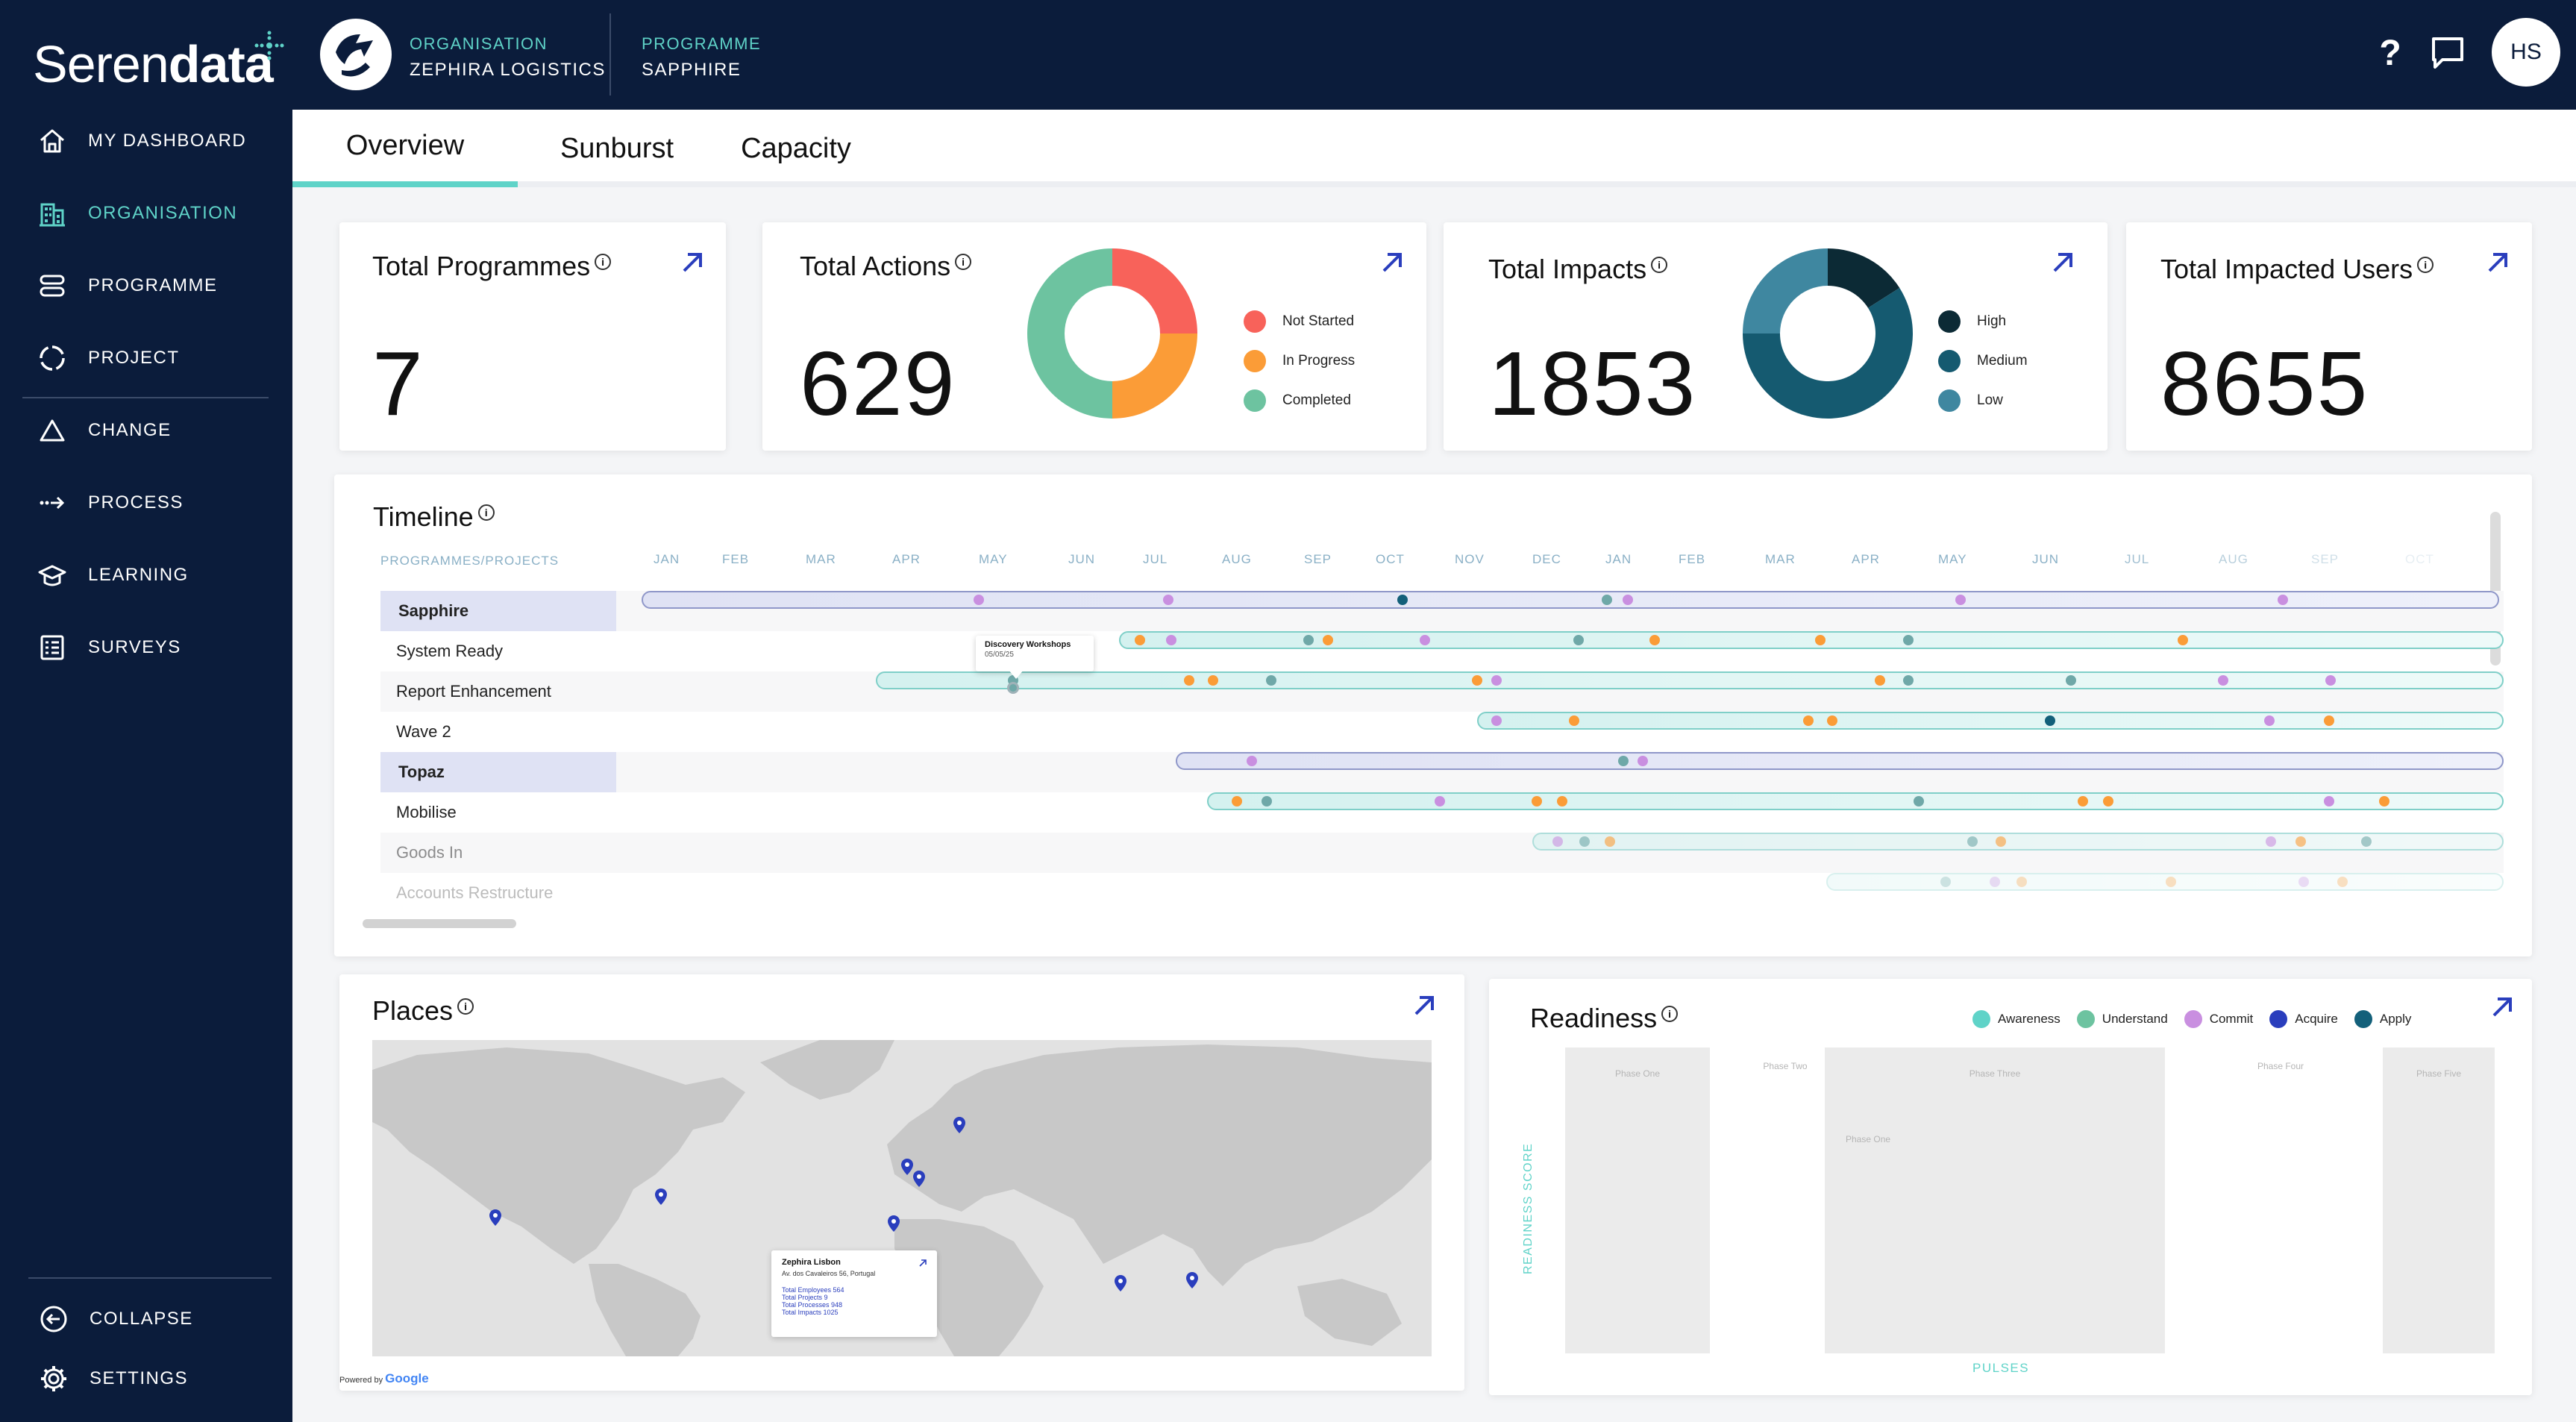  Describe the element at coordinates (146, 358) in the screenshot. I see `sidebar-item-project: PROJECT` at that location.